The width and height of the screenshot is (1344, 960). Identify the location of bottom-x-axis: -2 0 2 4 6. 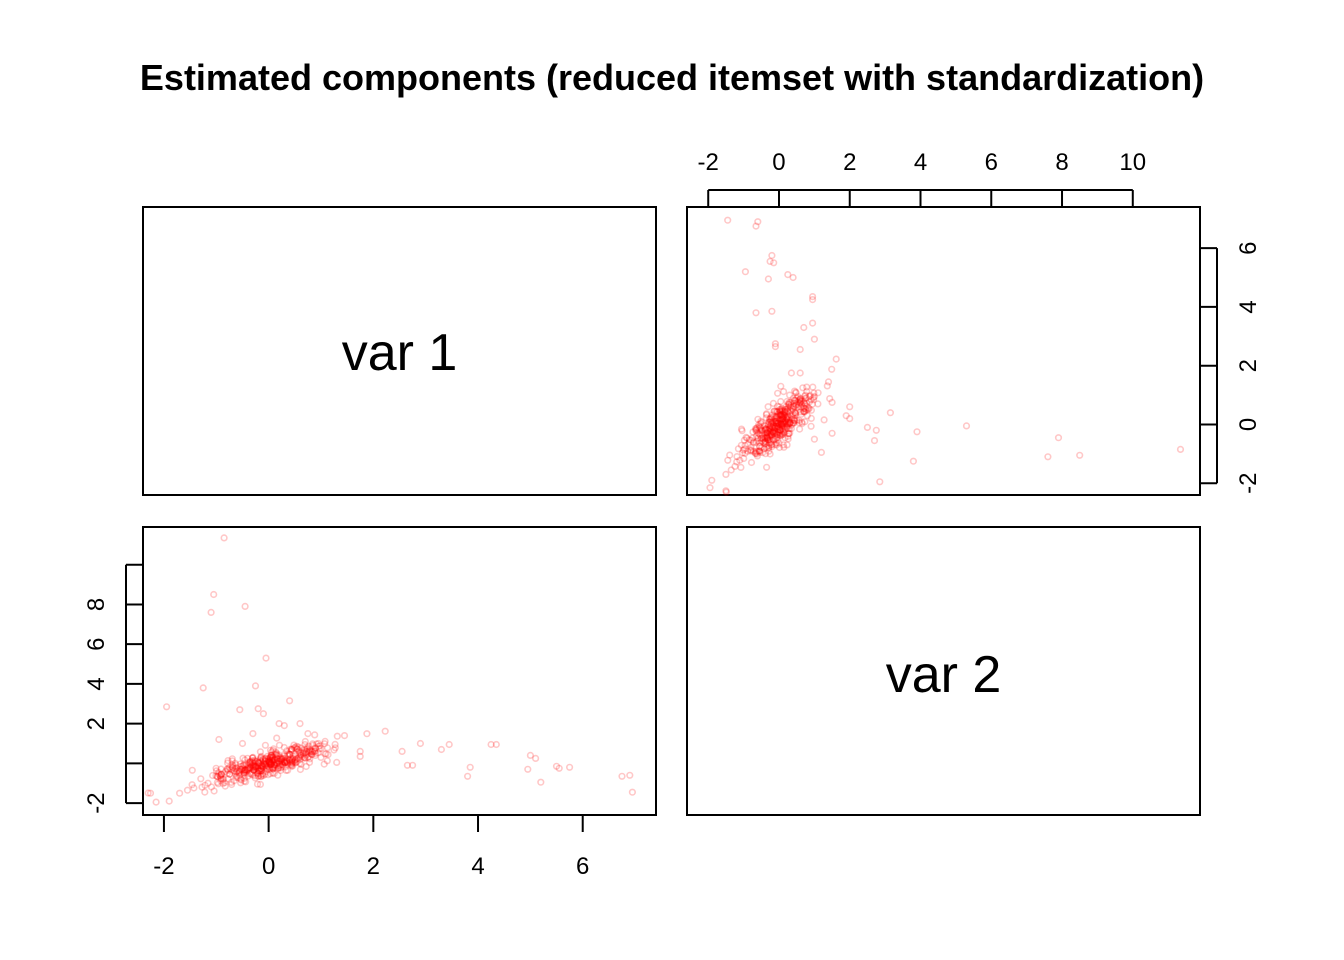
(371, 847).